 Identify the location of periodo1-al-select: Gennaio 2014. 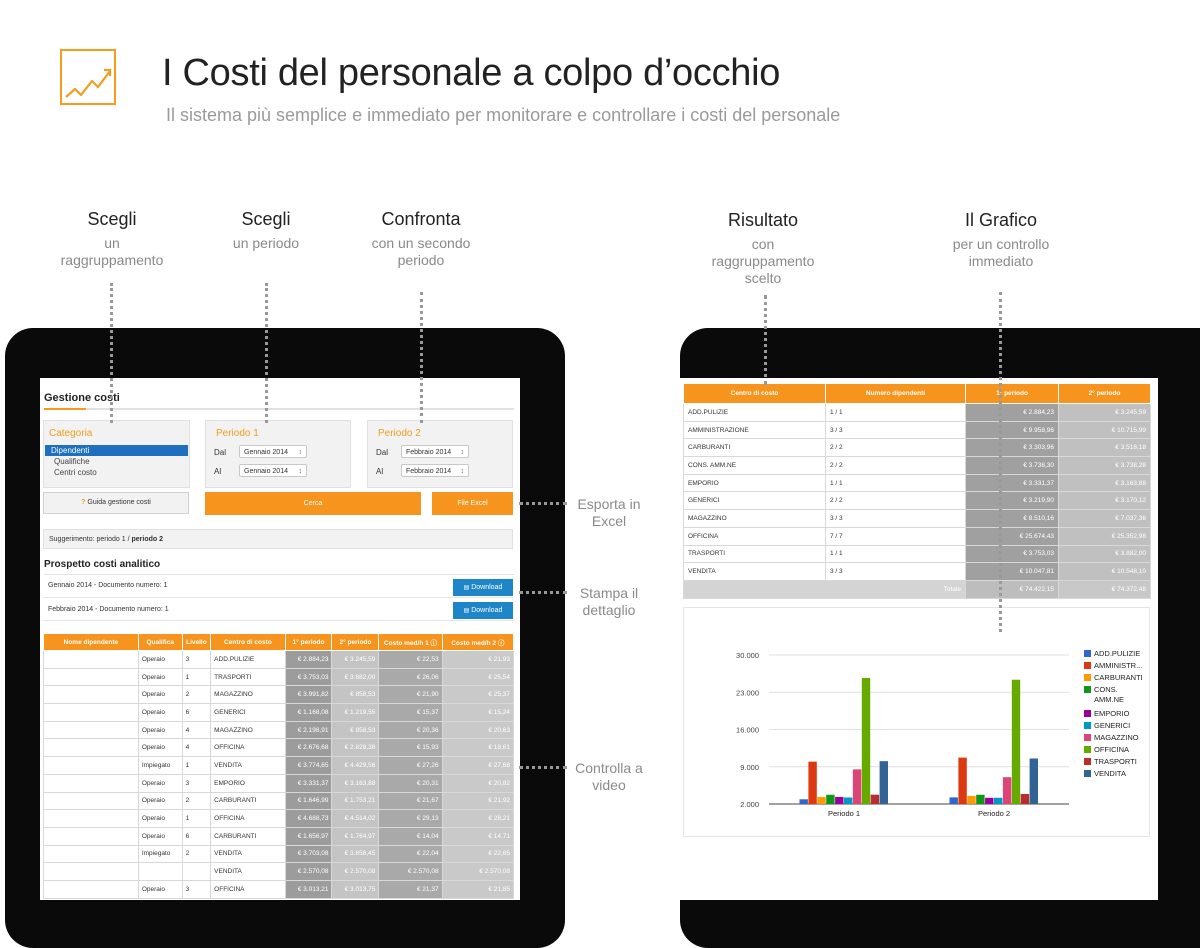
(273, 470).